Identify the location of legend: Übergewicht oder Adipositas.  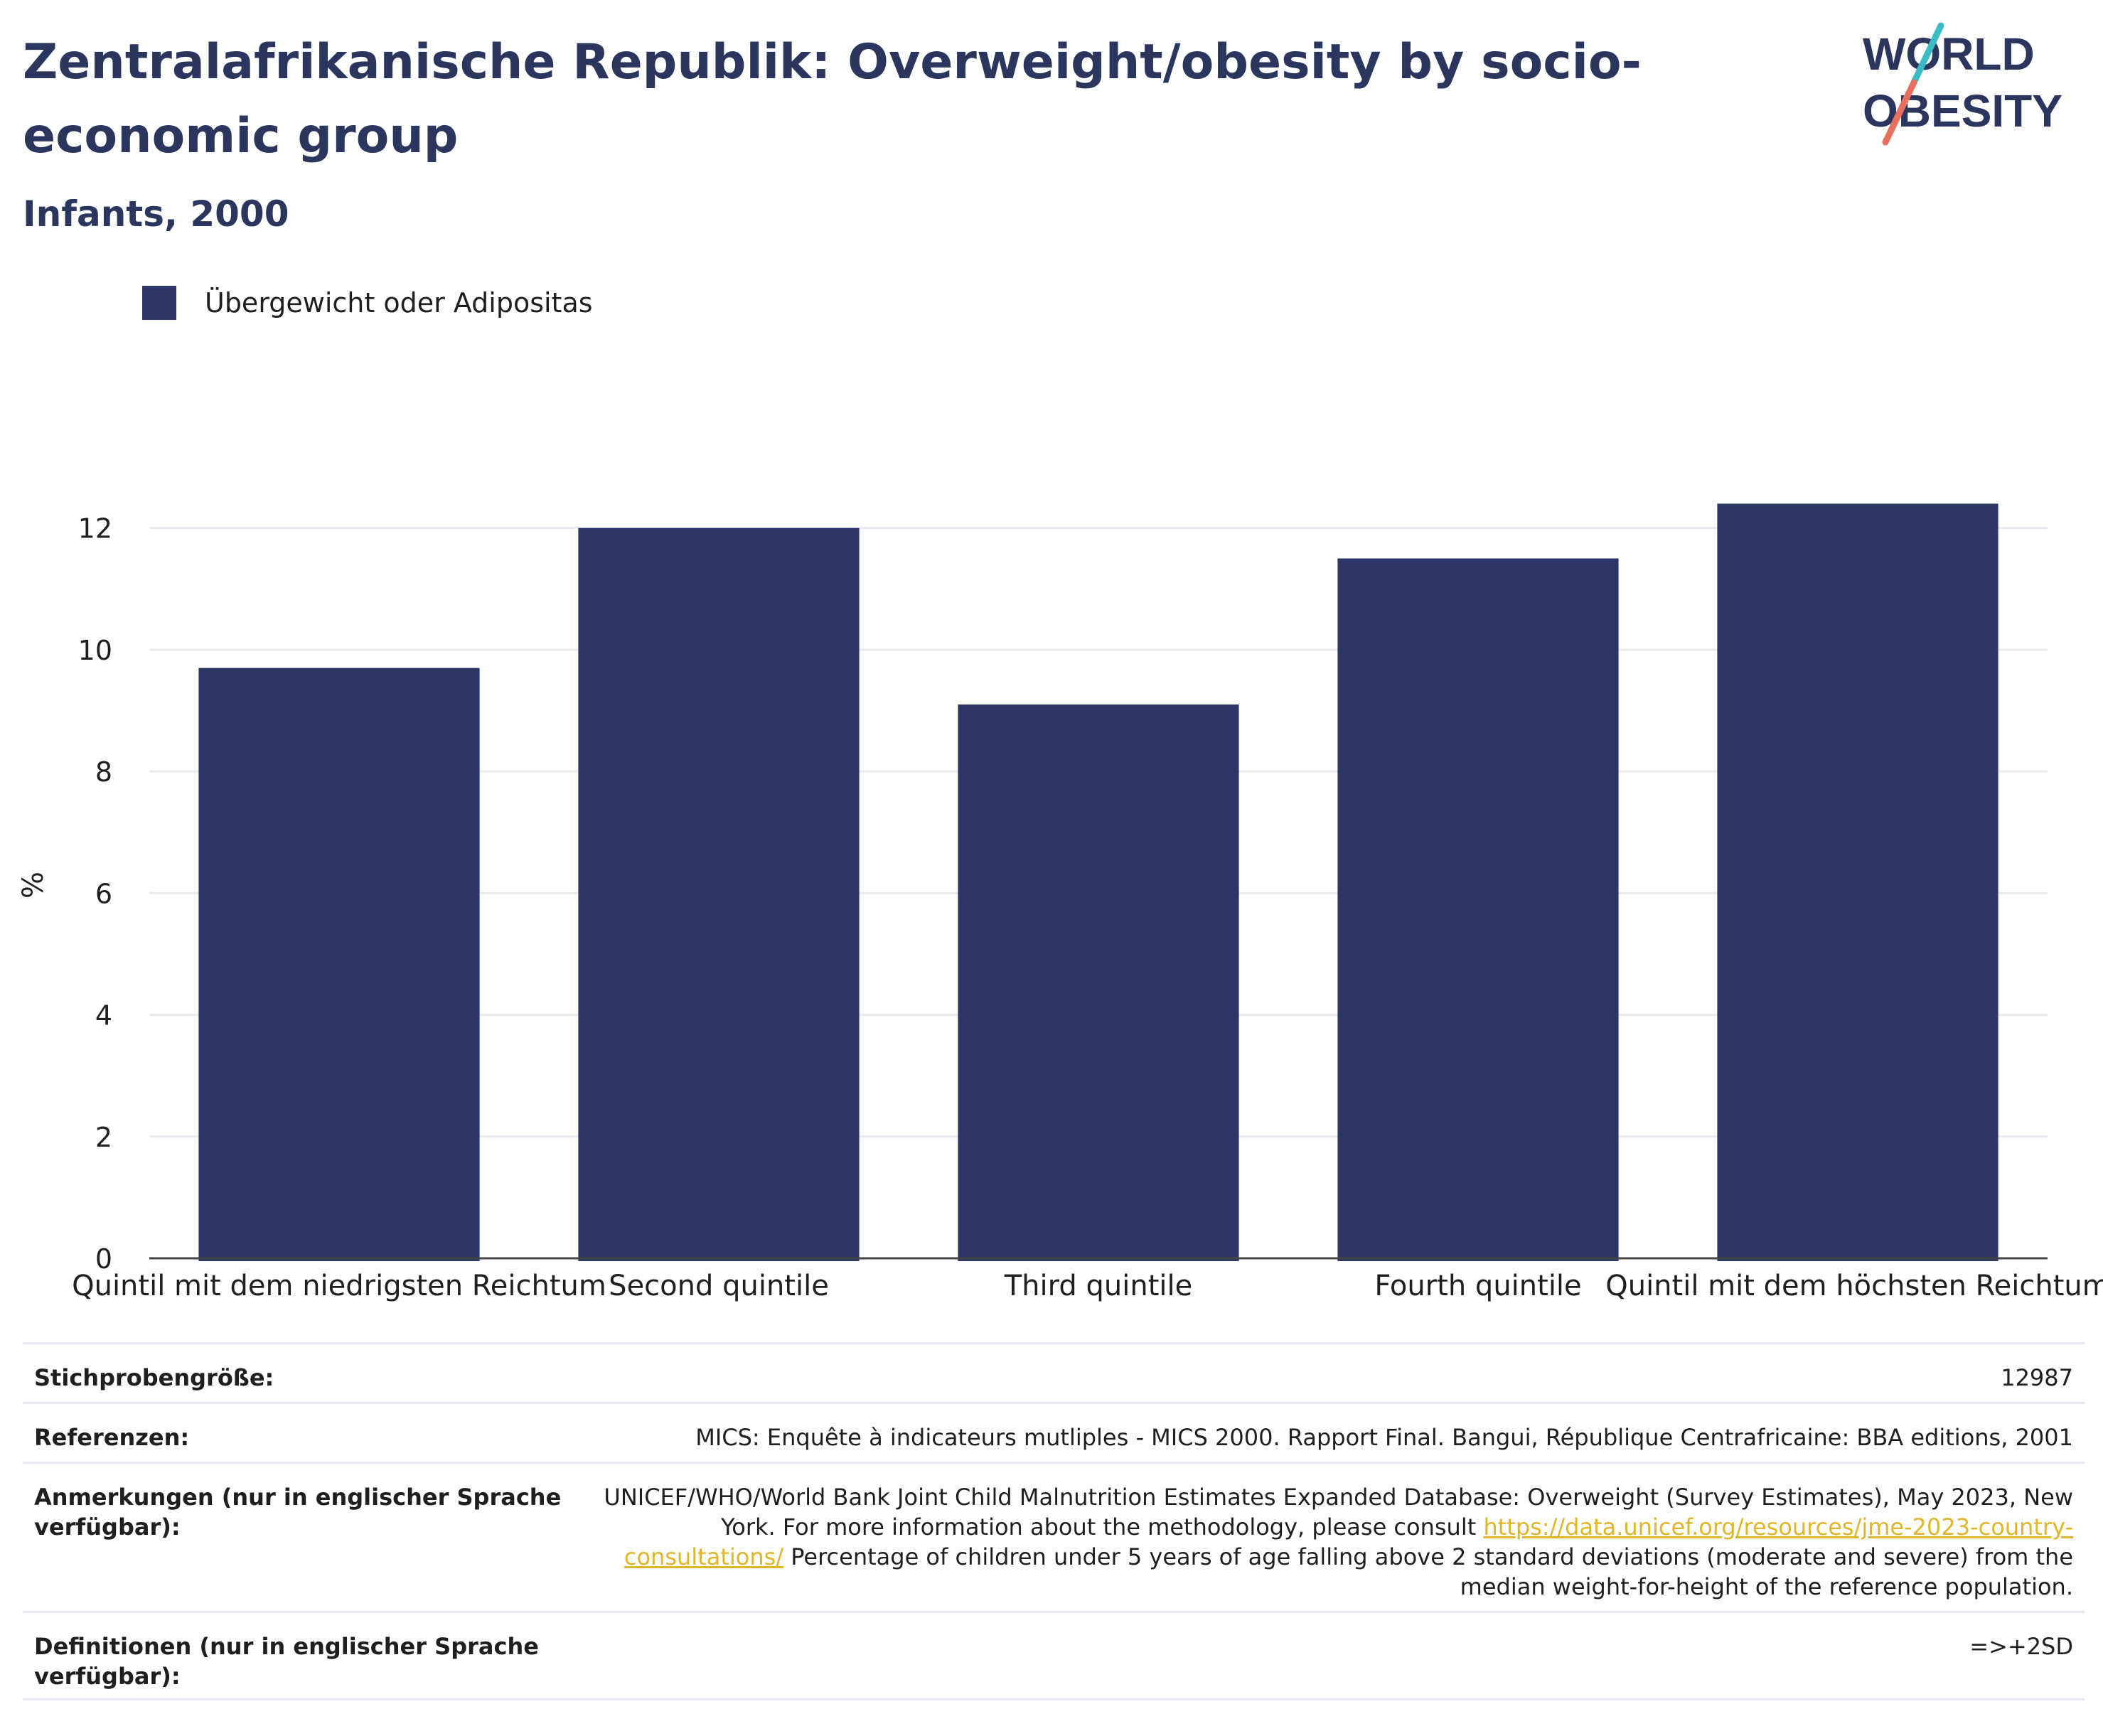
(367, 303).